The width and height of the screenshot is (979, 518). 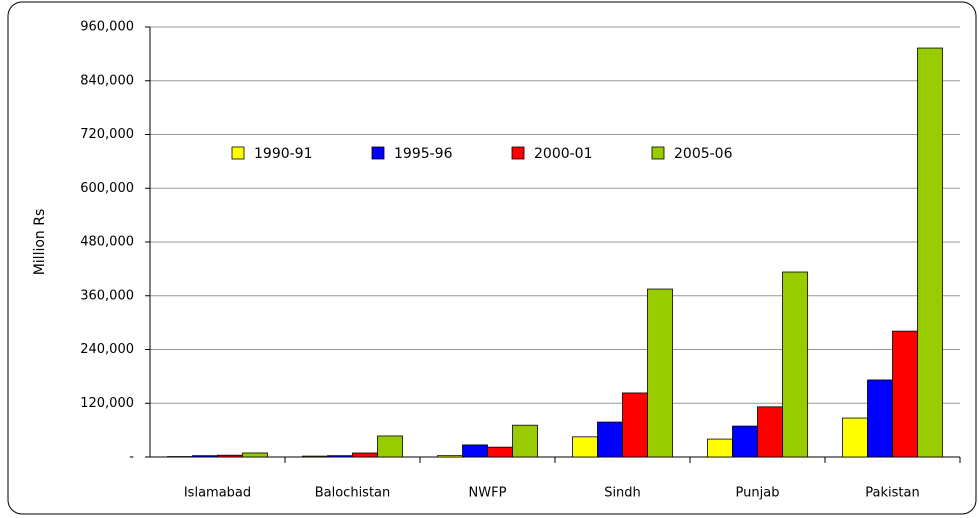 I want to click on x-tick-label: Pakistan, so click(x=892, y=493).